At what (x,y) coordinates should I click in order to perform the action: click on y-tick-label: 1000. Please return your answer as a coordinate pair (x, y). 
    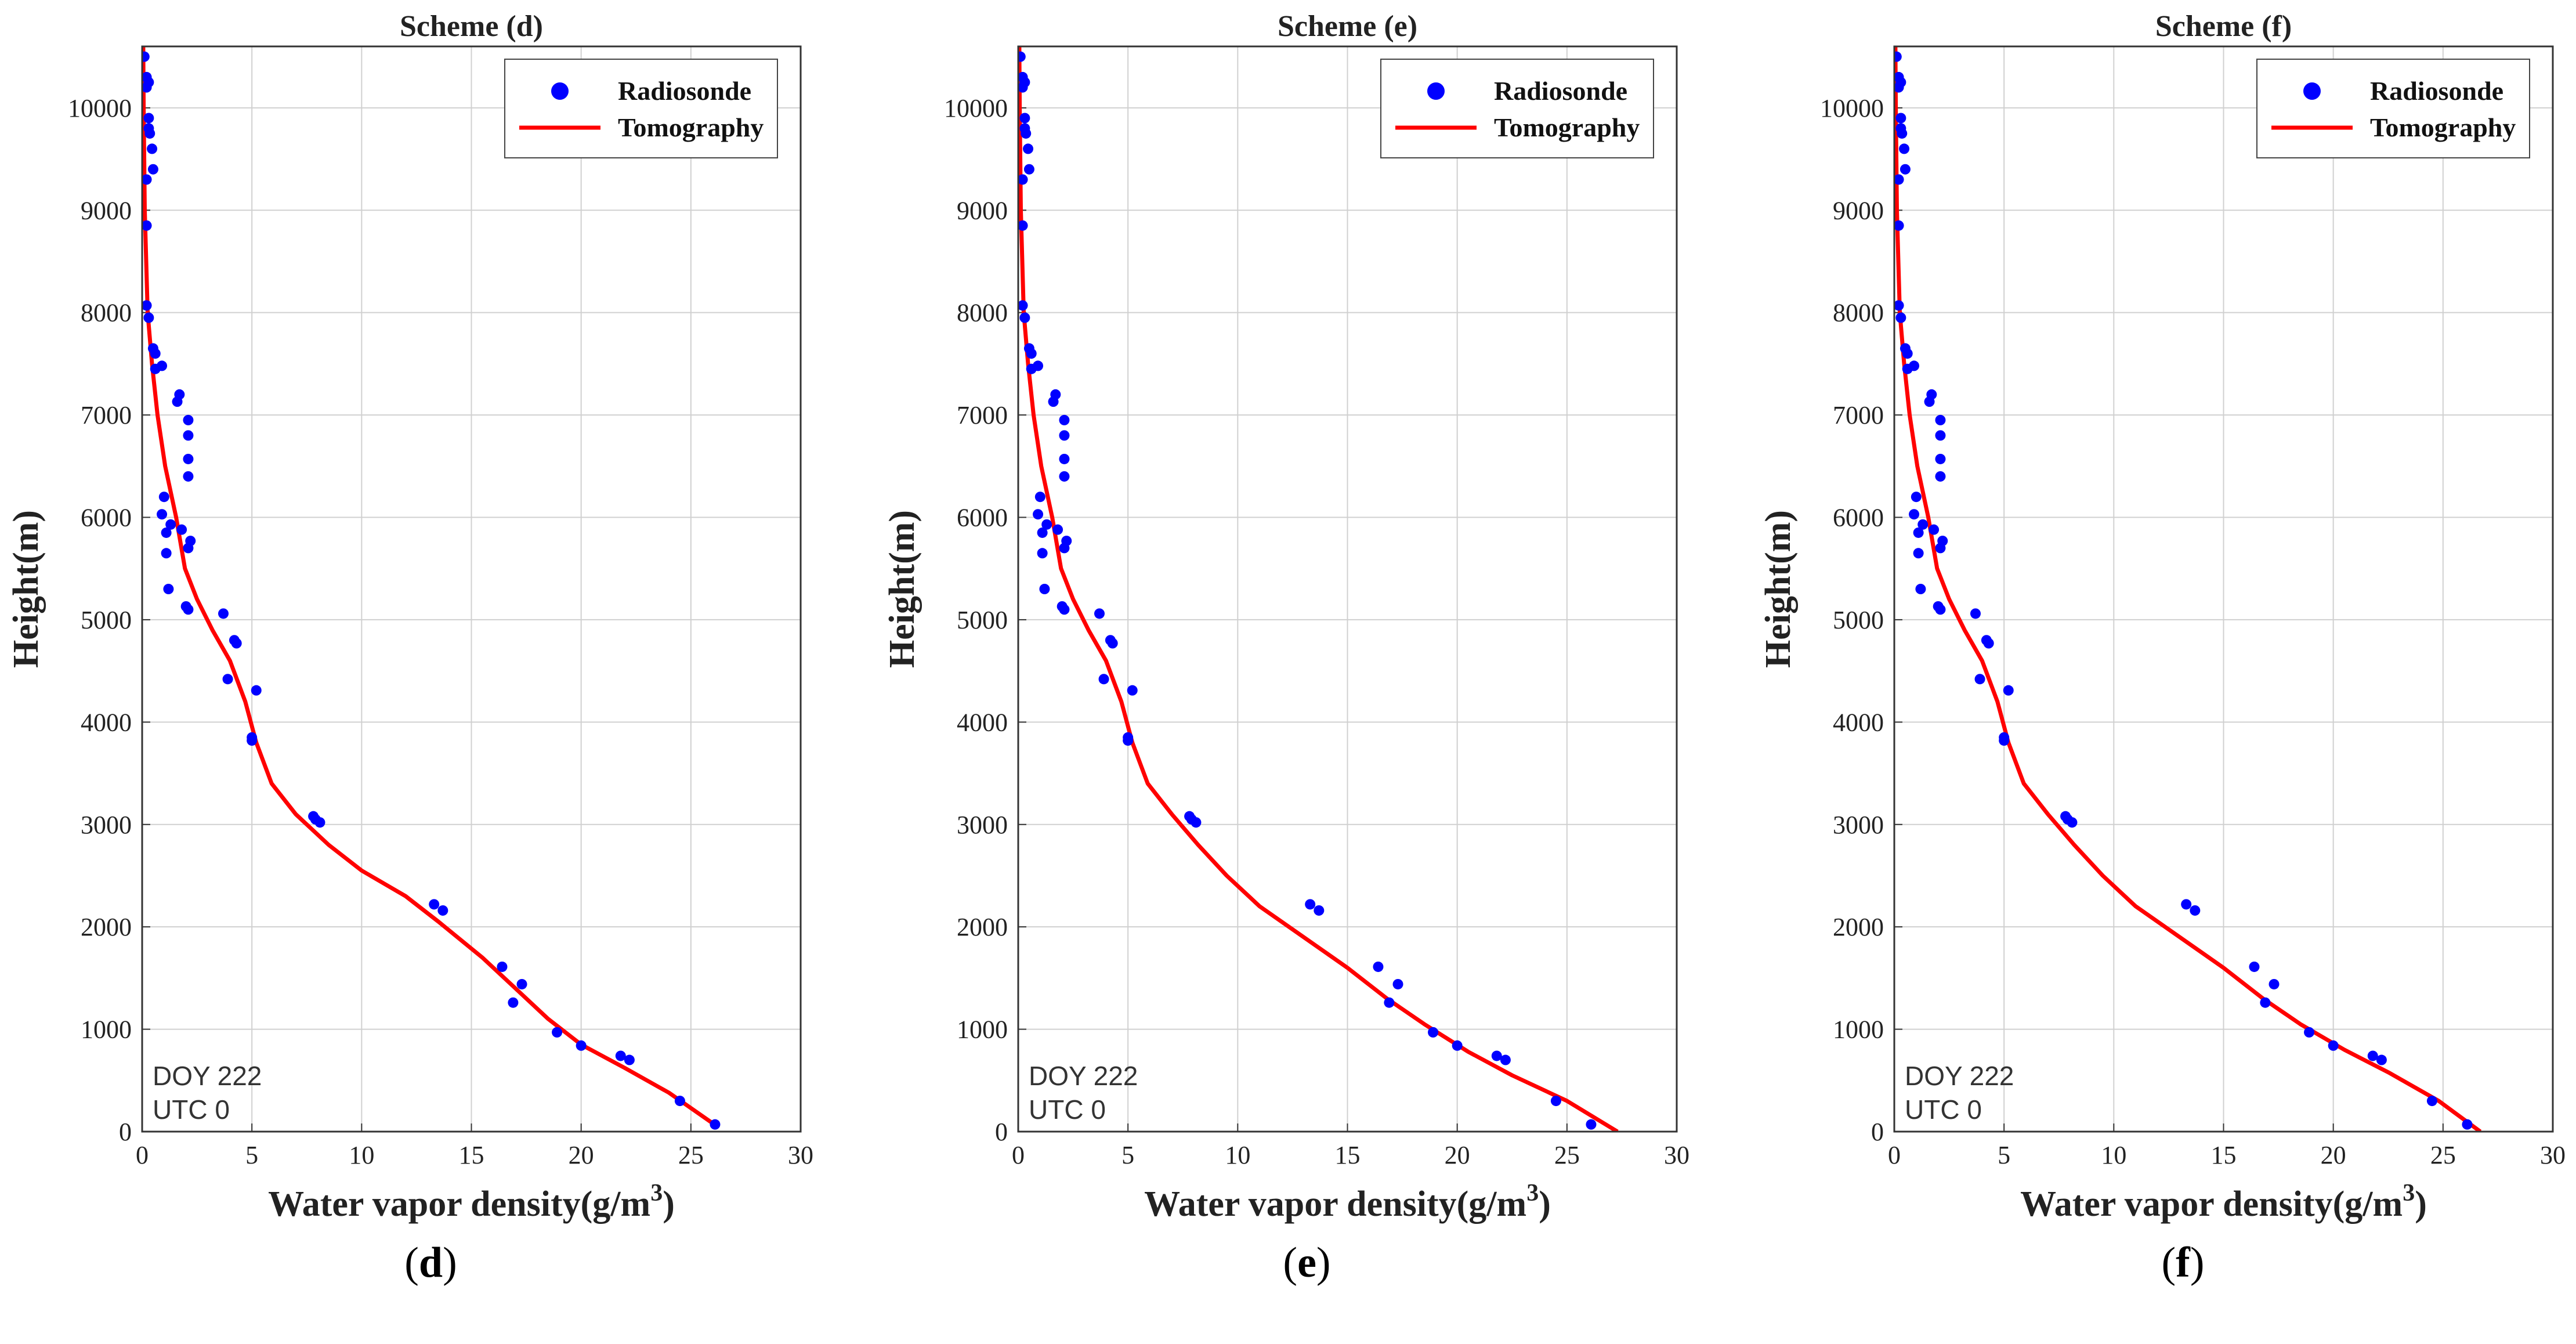
    Looking at the image, I should click on (982, 1030).